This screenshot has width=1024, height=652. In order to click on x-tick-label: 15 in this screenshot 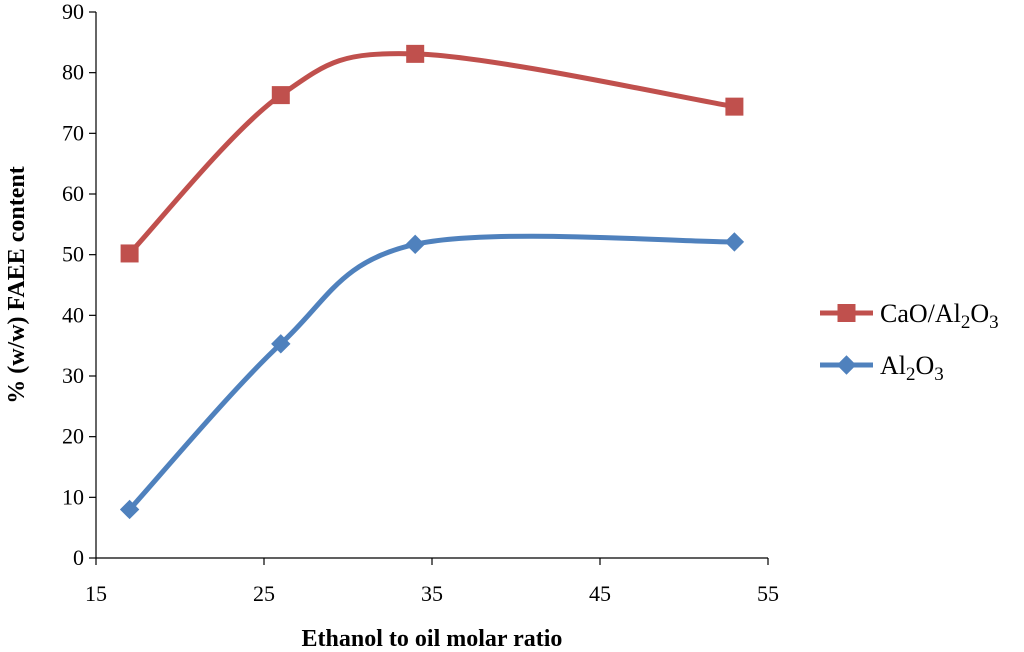, I will do `click(96, 593)`.